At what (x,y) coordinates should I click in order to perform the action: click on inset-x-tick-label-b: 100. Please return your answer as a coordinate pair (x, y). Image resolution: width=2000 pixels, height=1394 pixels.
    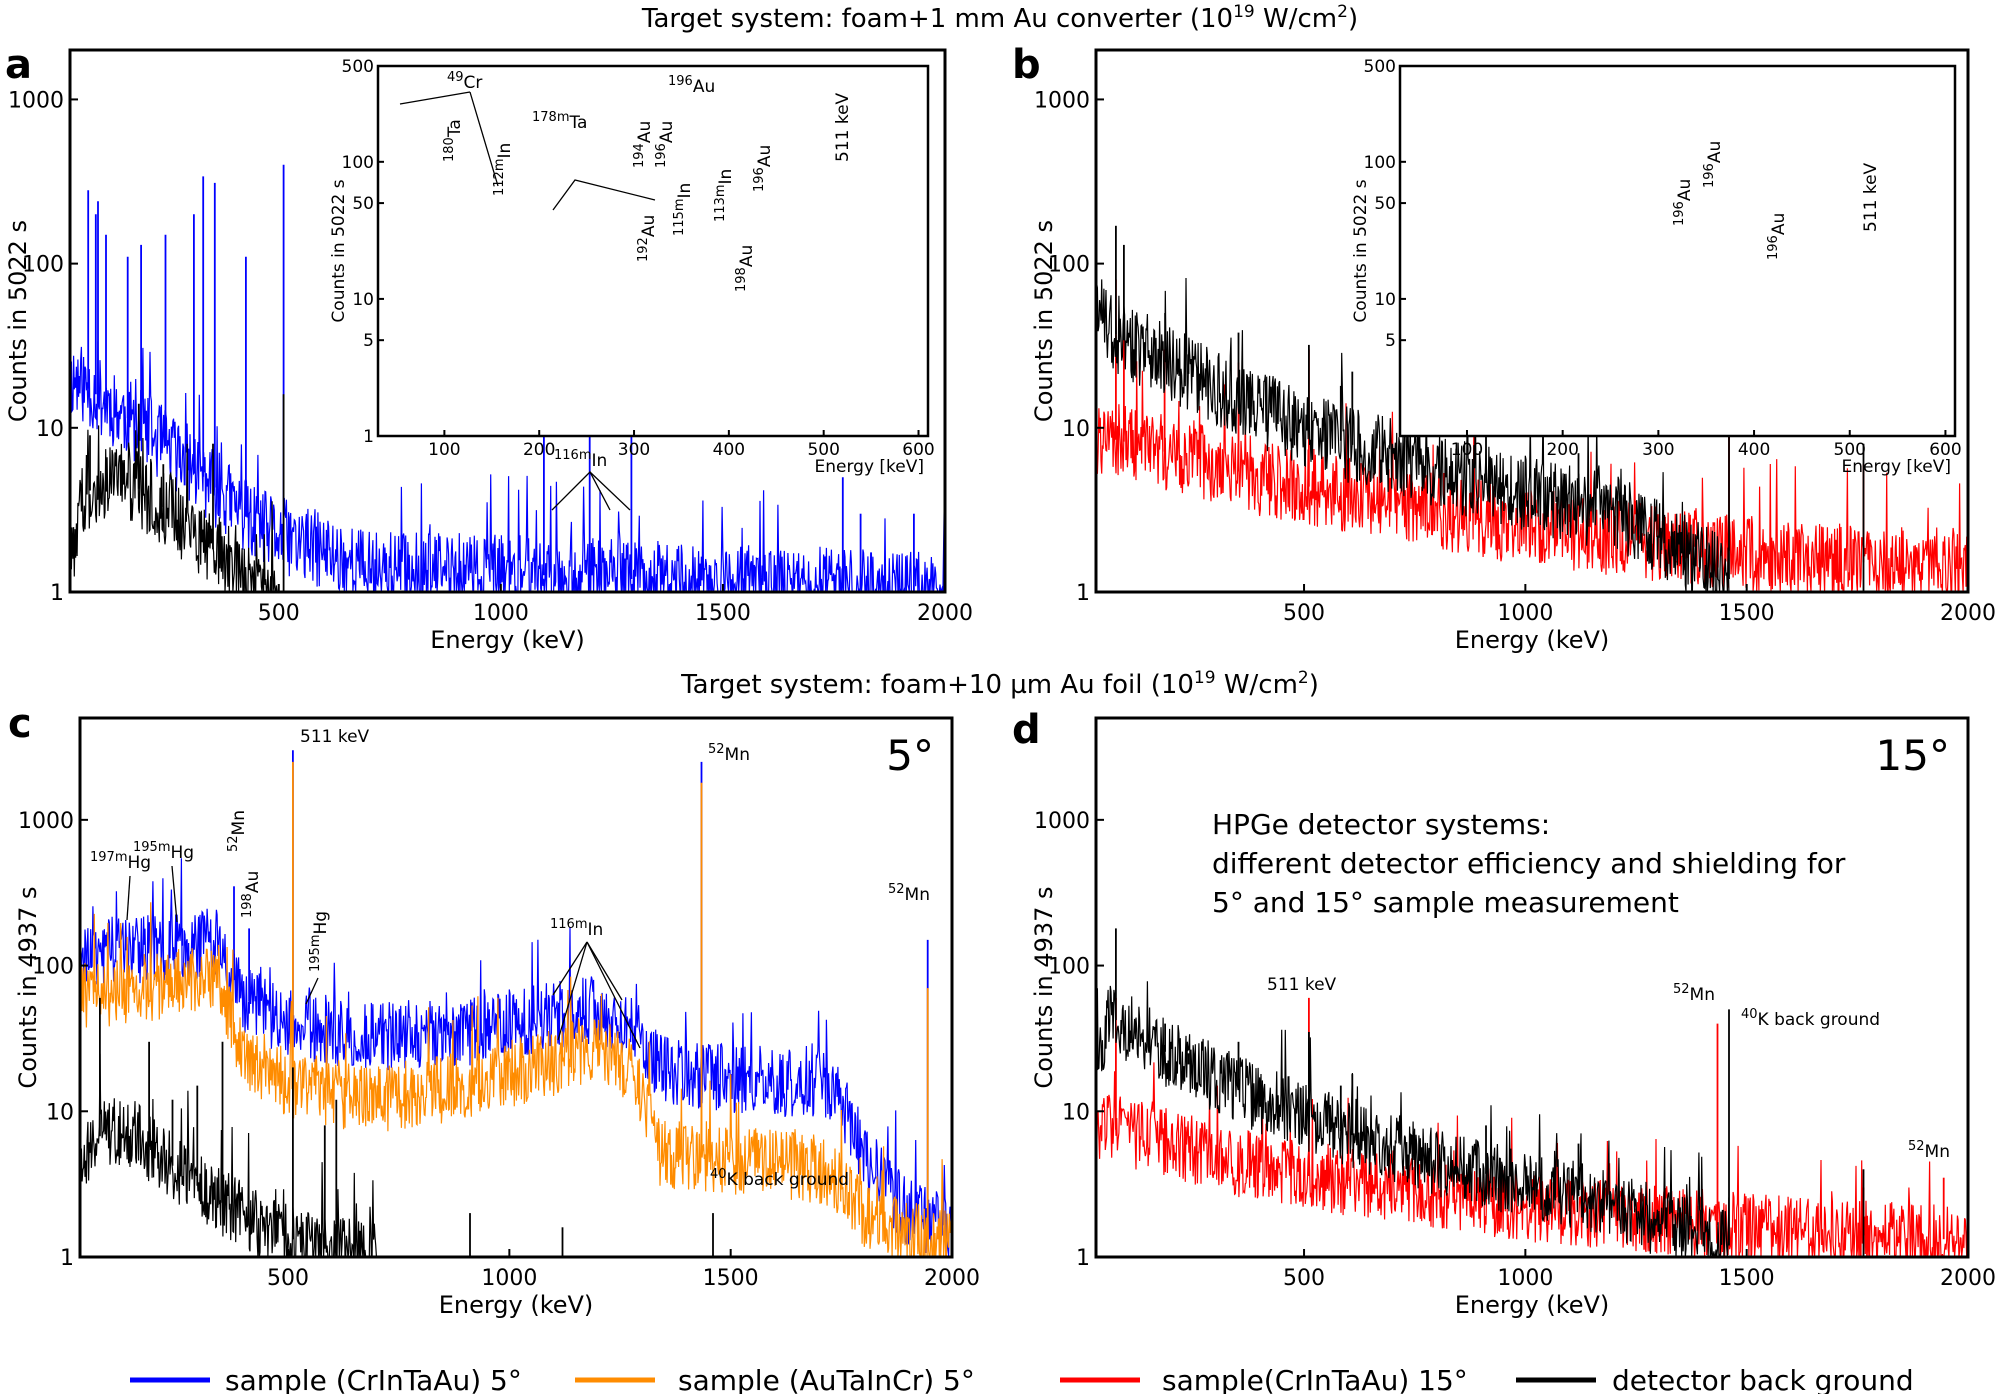
    Looking at the image, I should click on (1467, 450).